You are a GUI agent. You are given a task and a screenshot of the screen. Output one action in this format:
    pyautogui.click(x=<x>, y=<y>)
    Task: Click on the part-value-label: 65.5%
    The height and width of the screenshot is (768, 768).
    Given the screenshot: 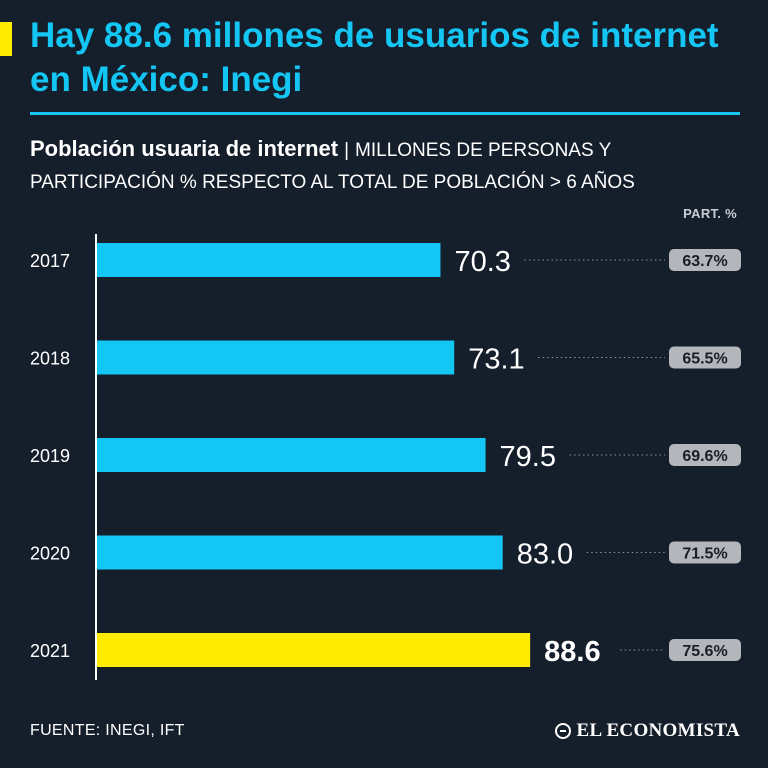 What is the action you would take?
    pyautogui.click(x=704, y=359)
    